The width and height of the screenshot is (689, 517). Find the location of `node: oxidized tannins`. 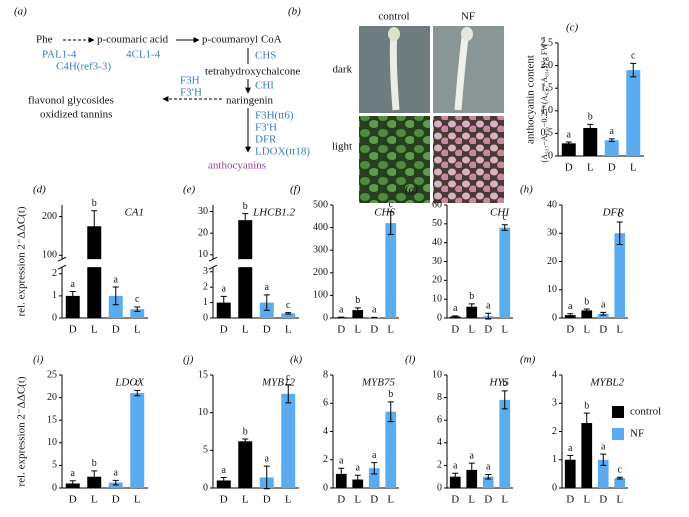

node: oxidized tannins is located at coordinates (76, 115).